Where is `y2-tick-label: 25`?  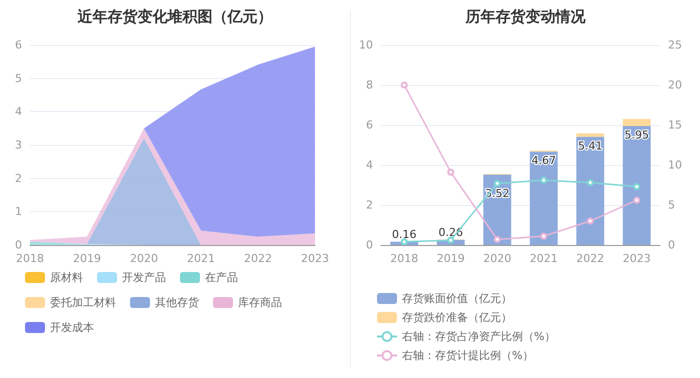
y2-tick-label: 25 is located at coordinates (675, 45).